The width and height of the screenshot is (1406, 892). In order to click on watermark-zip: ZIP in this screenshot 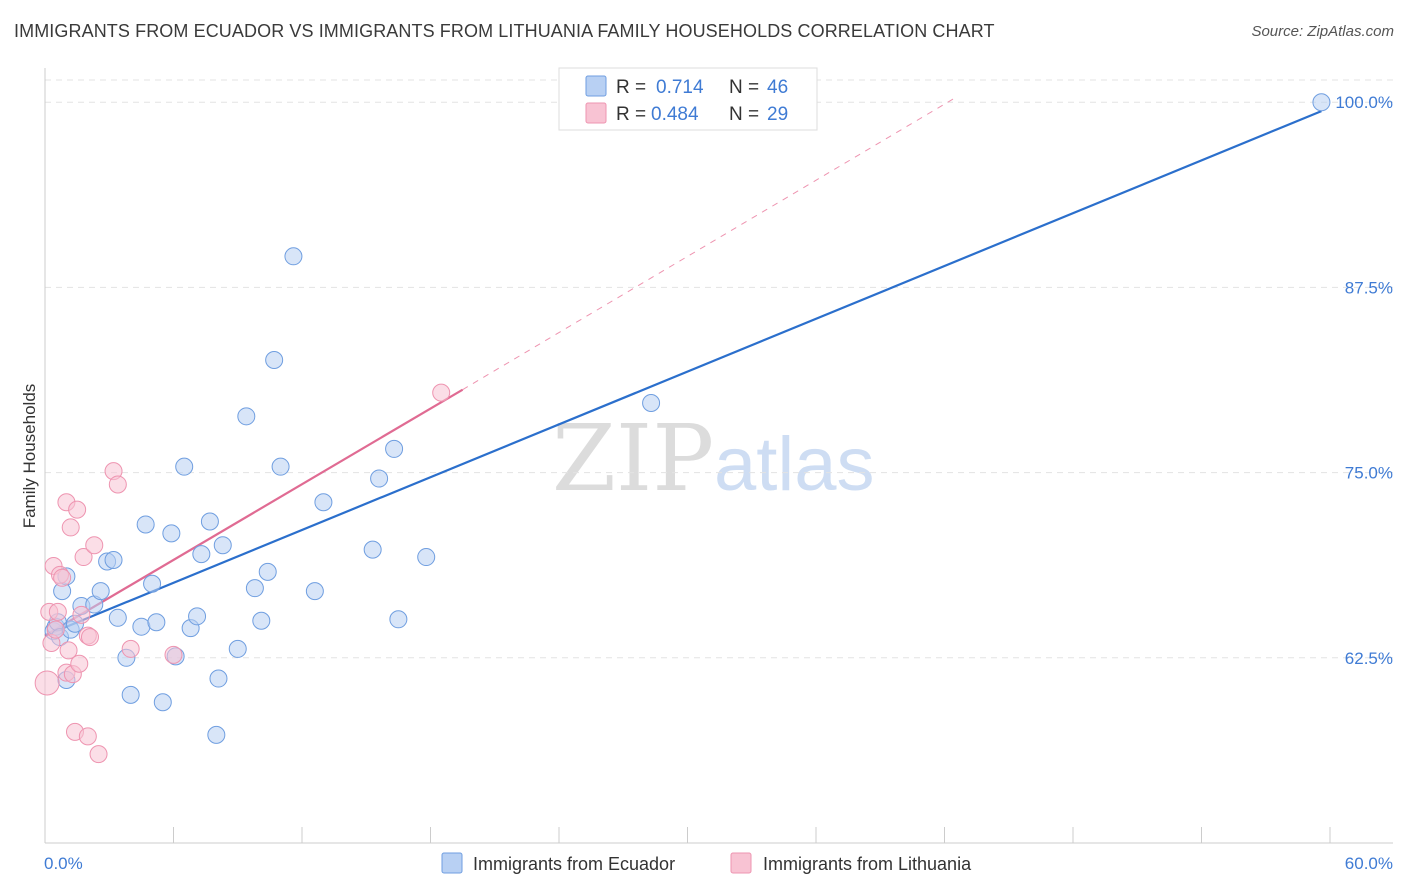, I will do `click(633, 458)`.